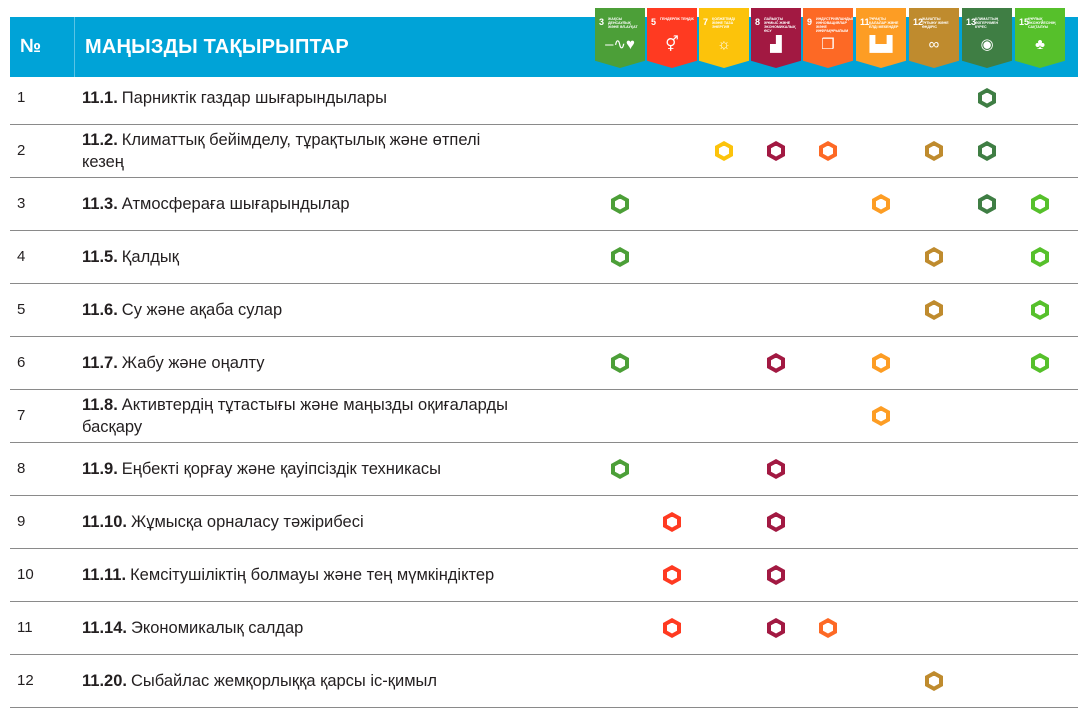  Describe the element at coordinates (21, 203) in the screenshot. I see `row-number: 3` at that location.